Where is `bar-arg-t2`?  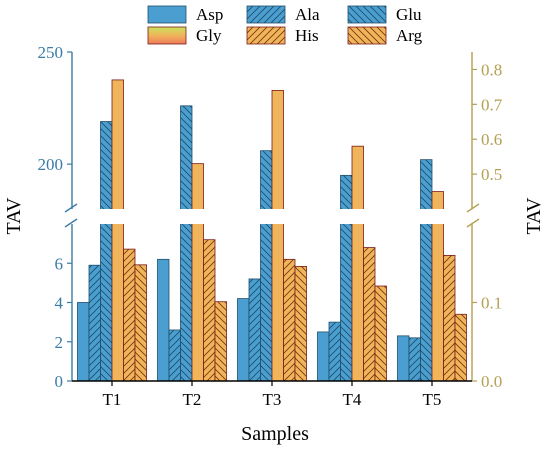
bar-arg-t2 is located at coordinates (220, 341).